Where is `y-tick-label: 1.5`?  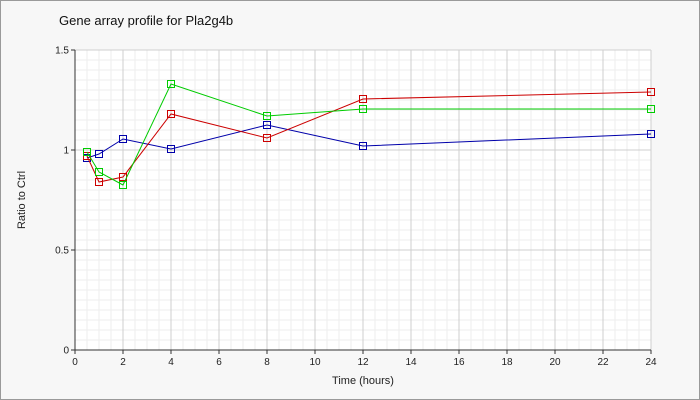
y-tick-label: 1.5 is located at coordinates (62, 51).